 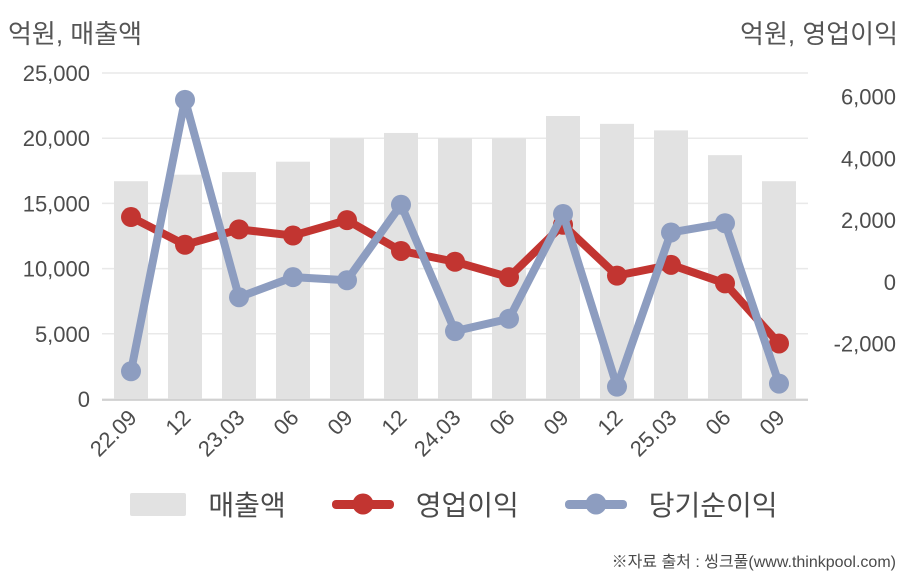 I want to click on operating-profit-dot-icon, so click(x=363, y=504).